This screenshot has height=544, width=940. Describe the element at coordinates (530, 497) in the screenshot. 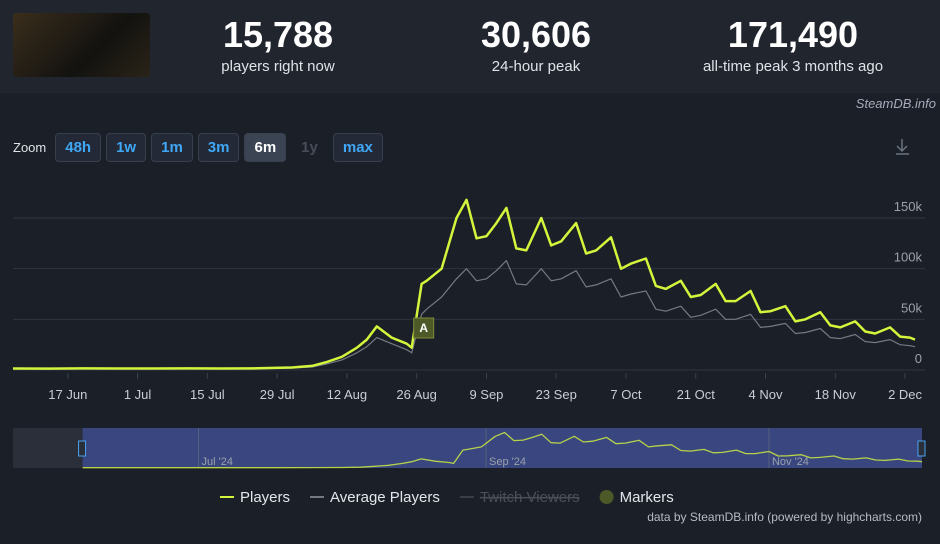

I see `legend-label: Twitch Viewers` at that location.